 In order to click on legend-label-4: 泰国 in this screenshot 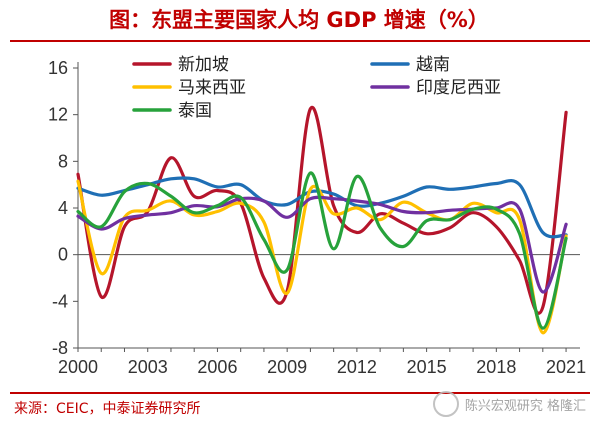, I will do `click(195, 111)`.